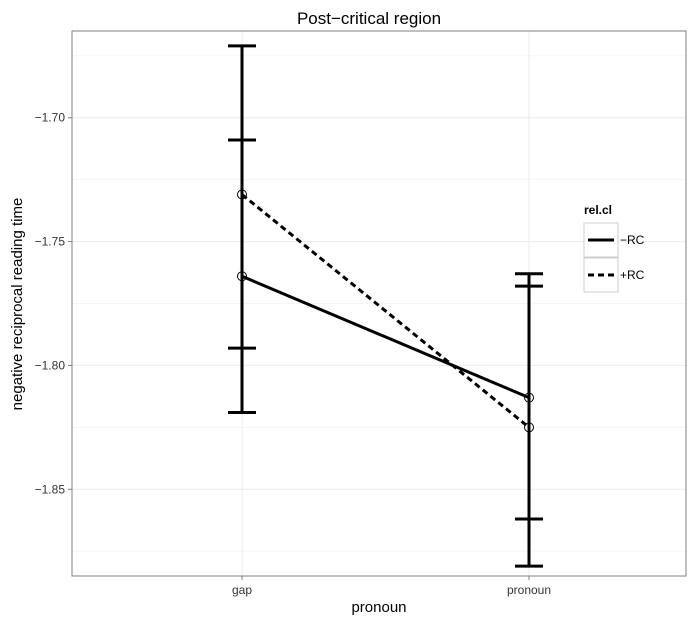 This screenshot has width=694, height=624. What do you see at coordinates (50, 242) in the screenshot?
I see `y-tick-label: −1.75` at bounding box center [50, 242].